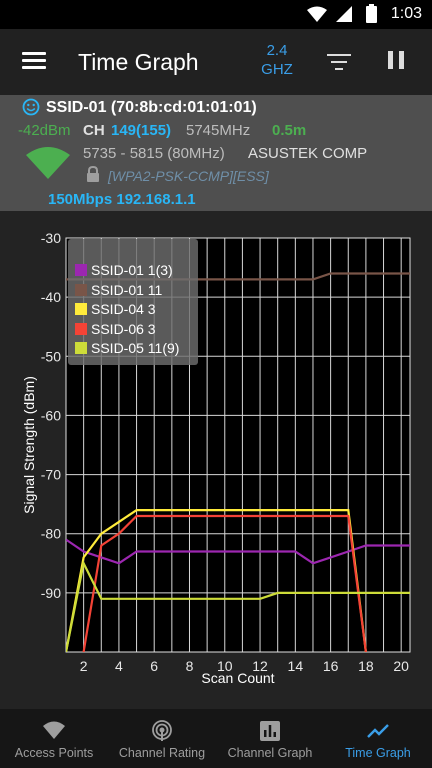  What do you see at coordinates (119, 666) in the screenshot?
I see `x-tick-label: 4` at bounding box center [119, 666].